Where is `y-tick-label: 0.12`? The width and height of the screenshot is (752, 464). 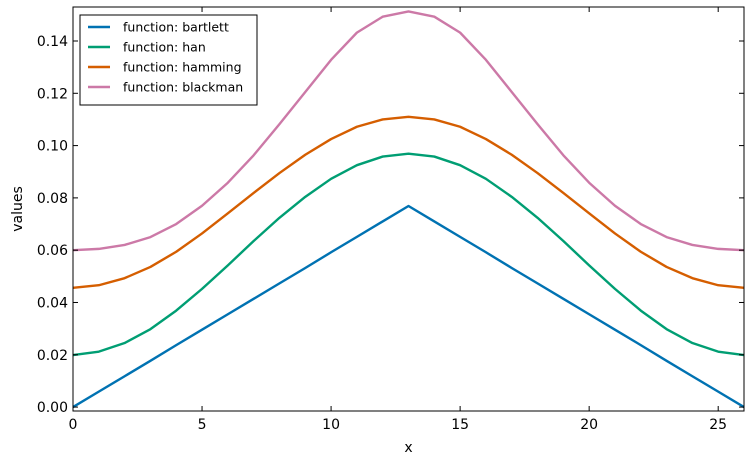 y-tick-label: 0.12 is located at coordinates (52, 94).